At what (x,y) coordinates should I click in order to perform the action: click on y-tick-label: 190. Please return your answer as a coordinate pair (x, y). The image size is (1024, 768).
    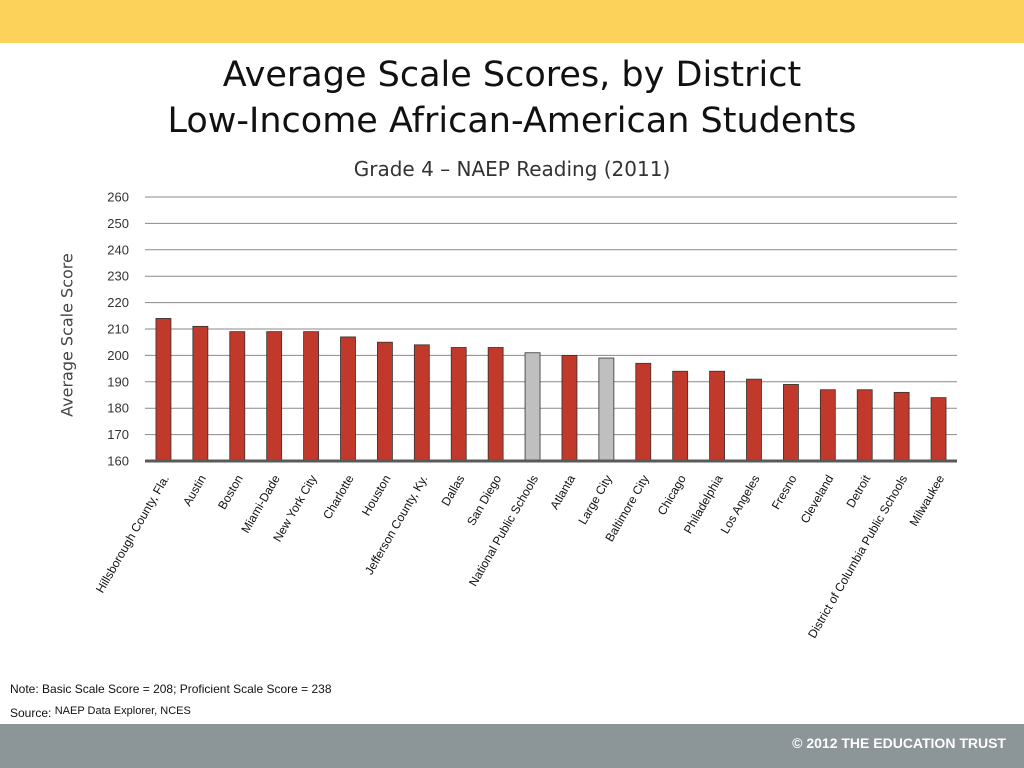
    Looking at the image, I should click on (118, 381).